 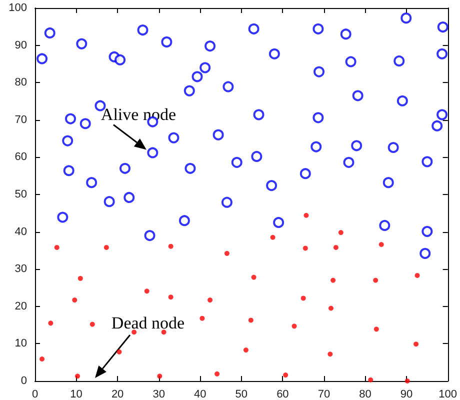 I want to click on x-tick-label: 60, so click(x=282, y=394).